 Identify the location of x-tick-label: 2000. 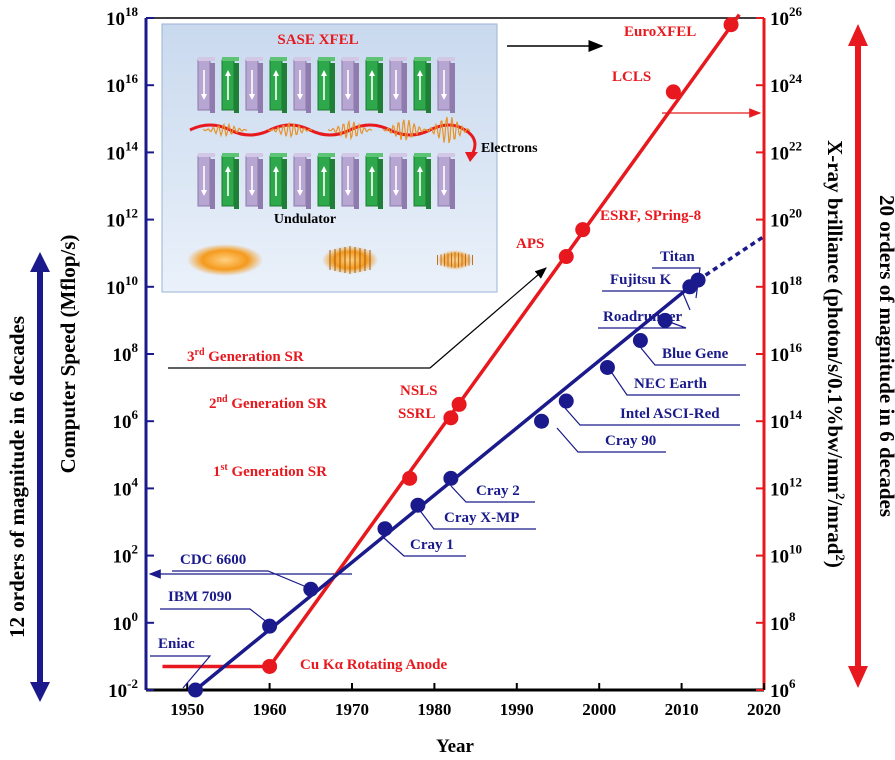
(599, 709).